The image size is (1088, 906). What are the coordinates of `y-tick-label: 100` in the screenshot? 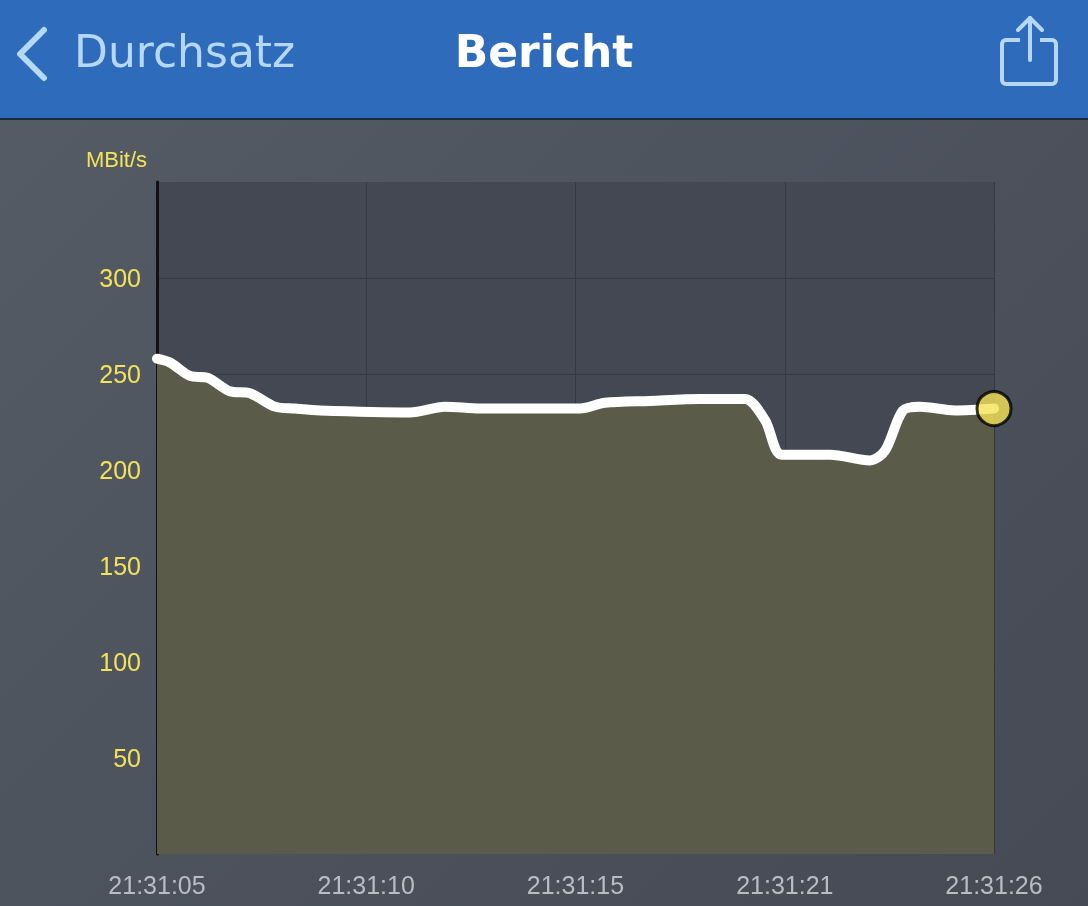 It's located at (120, 662).